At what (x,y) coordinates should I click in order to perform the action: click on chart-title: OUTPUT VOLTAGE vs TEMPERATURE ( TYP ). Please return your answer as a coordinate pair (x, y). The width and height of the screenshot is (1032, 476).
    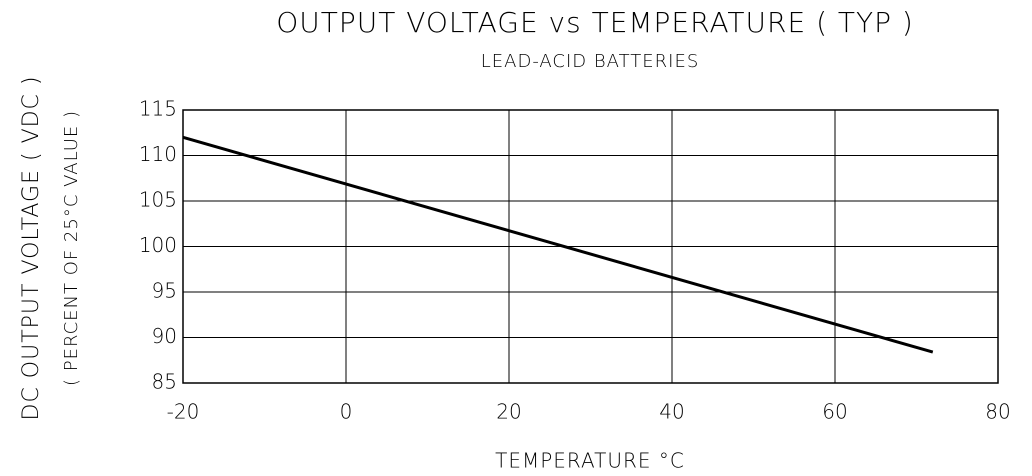
    Looking at the image, I should click on (595, 22).